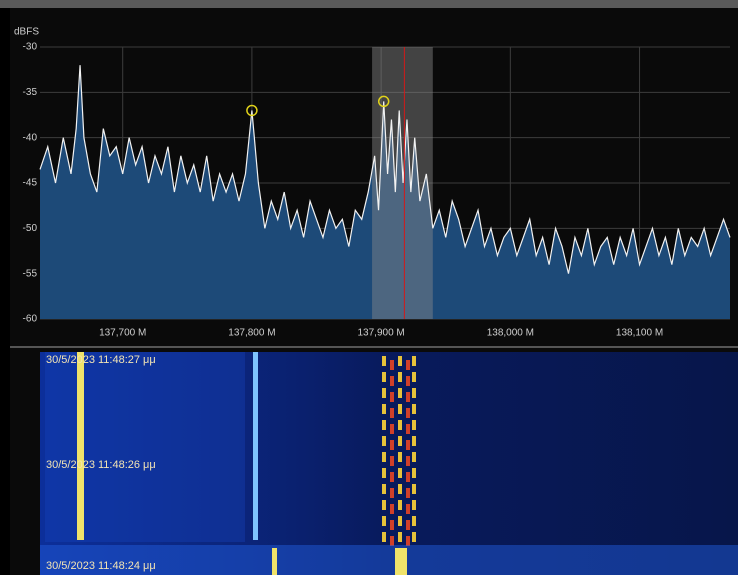 This screenshot has width=738, height=575. What do you see at coordinates (26, 32) in the screenshot?
I see `y-axis-label: dBFS` at bounding box center [26, 32].